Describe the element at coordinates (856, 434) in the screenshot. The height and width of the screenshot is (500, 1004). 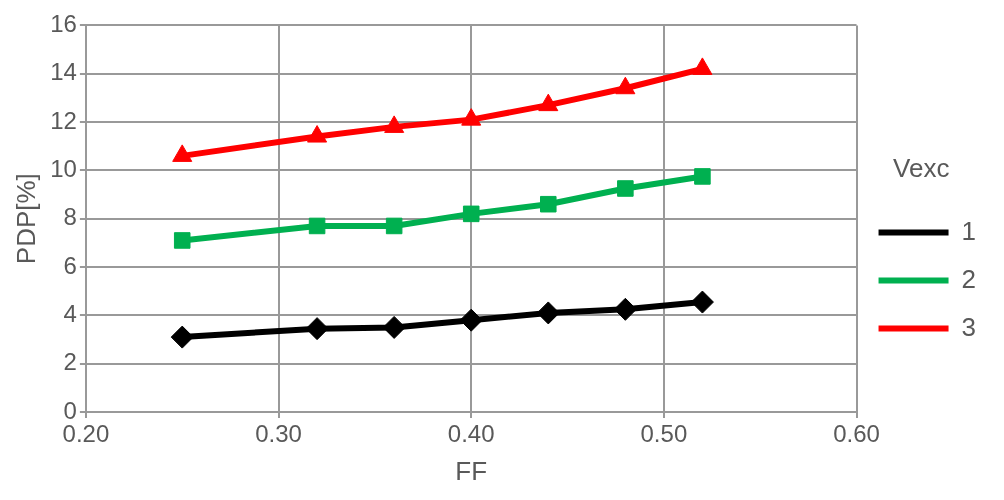
I see `x-tick-label: 0.60` at that location.